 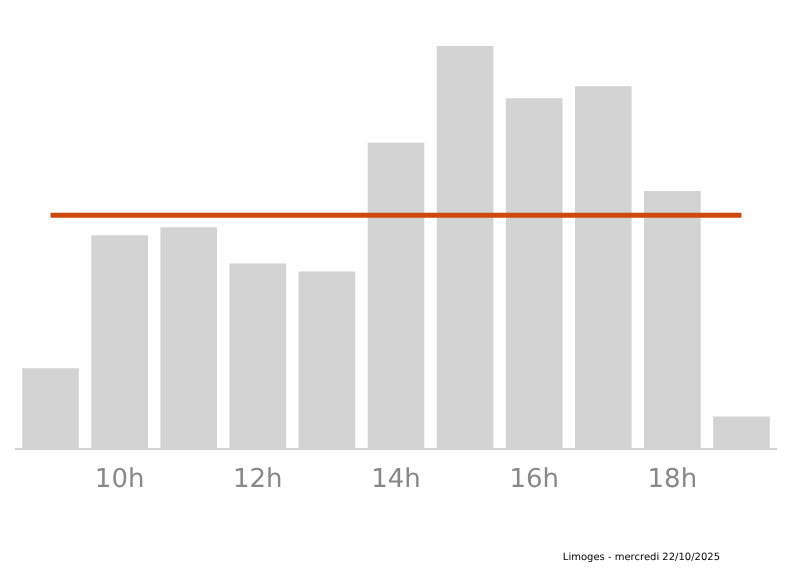 I want to click on x-tick-label: 18h, so click(x=672, y=480).